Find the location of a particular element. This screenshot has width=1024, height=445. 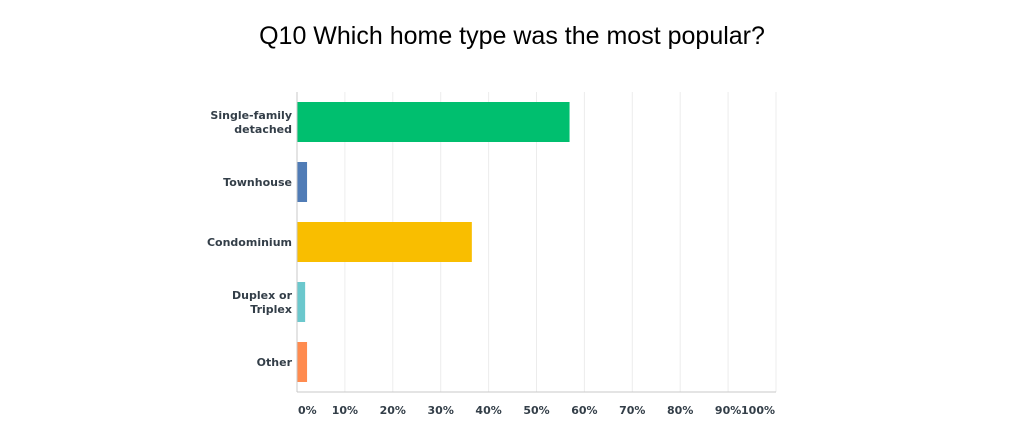

x-tick-label: 70% is located at coordinates (632, 410).